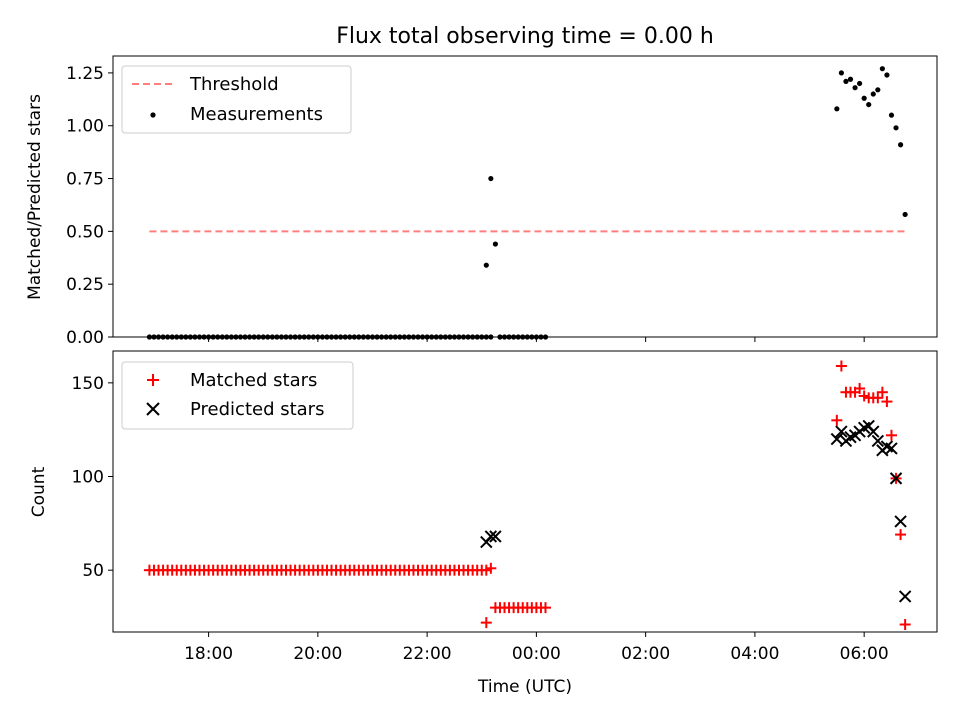 The height and width of the screenshot is (720, 960). Describe the element at coordinates (257, 409) in the screenshot. I see `legend-predicted-label: Predicted stars` at that location.